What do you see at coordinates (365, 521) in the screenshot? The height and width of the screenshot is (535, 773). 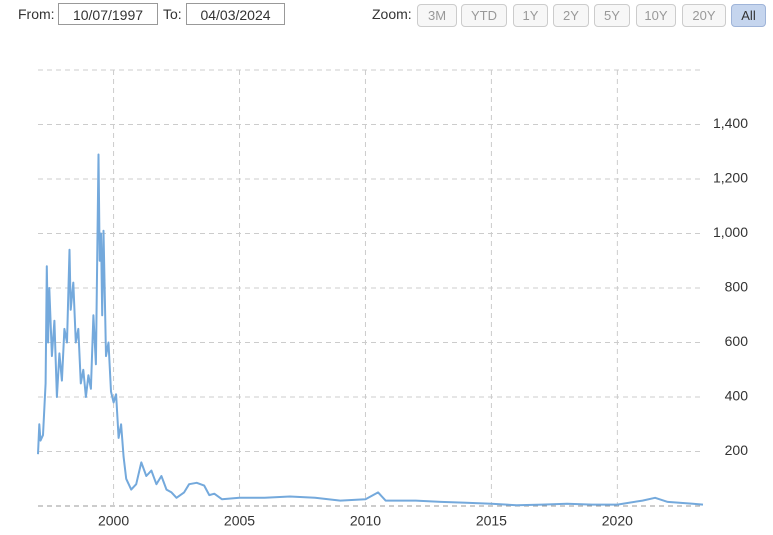 I see `x-tick-label: 2010` at bounding box center [365, 521].